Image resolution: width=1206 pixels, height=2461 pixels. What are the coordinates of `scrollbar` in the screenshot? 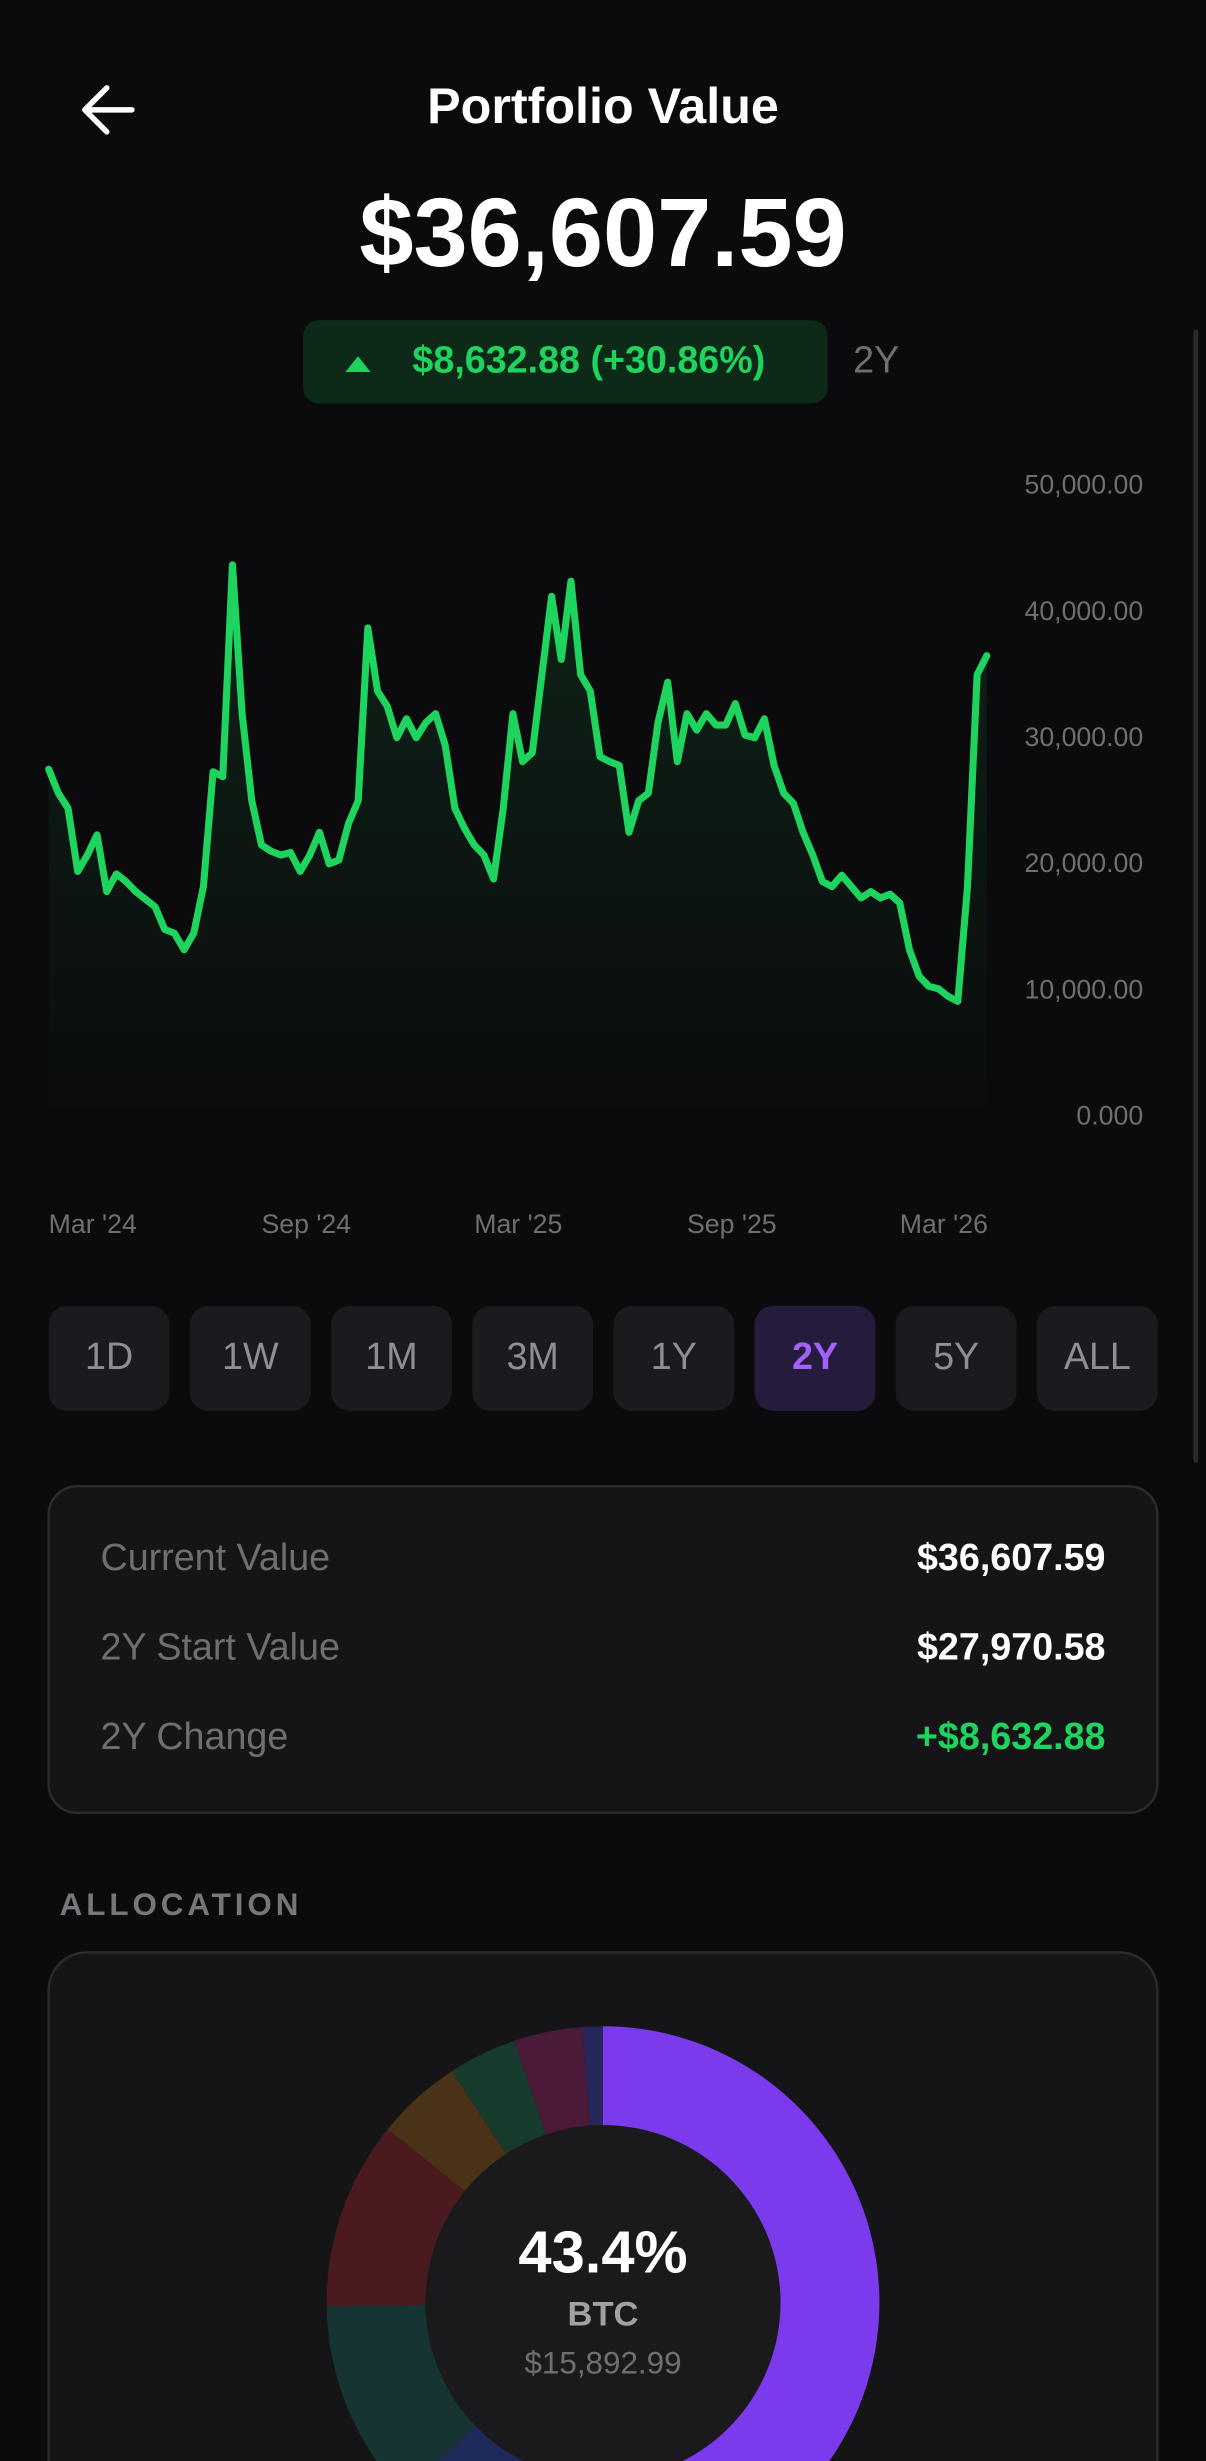 It's located at (1196, 896).